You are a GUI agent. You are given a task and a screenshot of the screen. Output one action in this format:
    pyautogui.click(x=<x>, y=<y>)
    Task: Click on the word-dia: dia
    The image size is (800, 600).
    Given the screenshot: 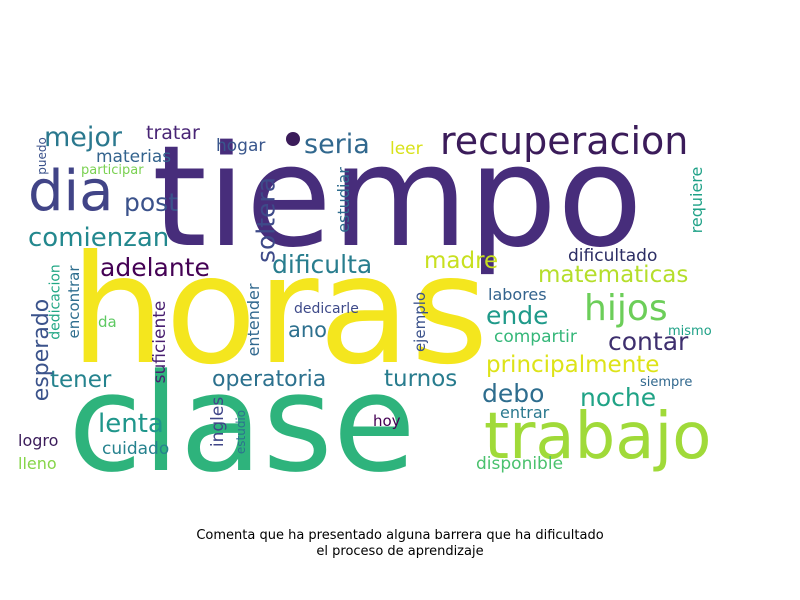 What is the action you would take?
    pyautogui.click(x=70, y=191)
    